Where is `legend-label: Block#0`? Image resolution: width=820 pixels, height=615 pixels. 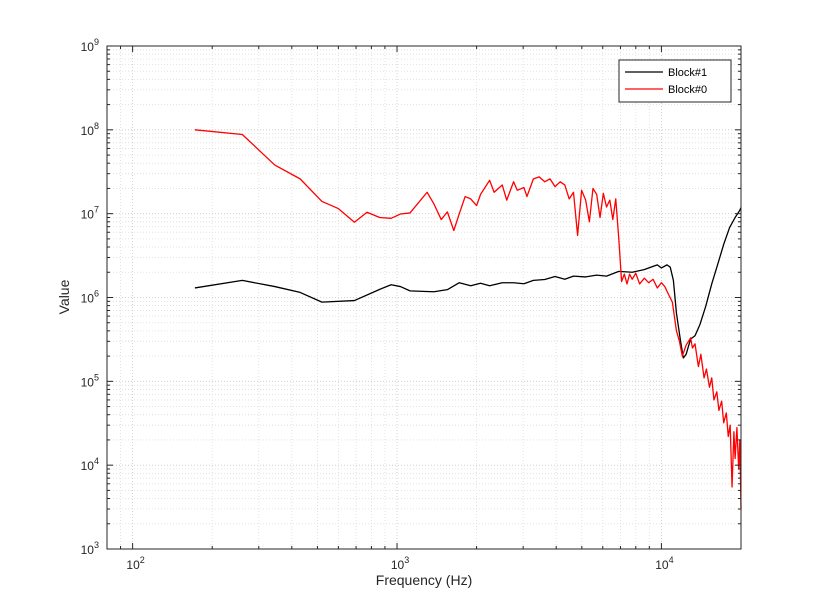 legend-label: Block#0 is located at coordinates (687, 90).